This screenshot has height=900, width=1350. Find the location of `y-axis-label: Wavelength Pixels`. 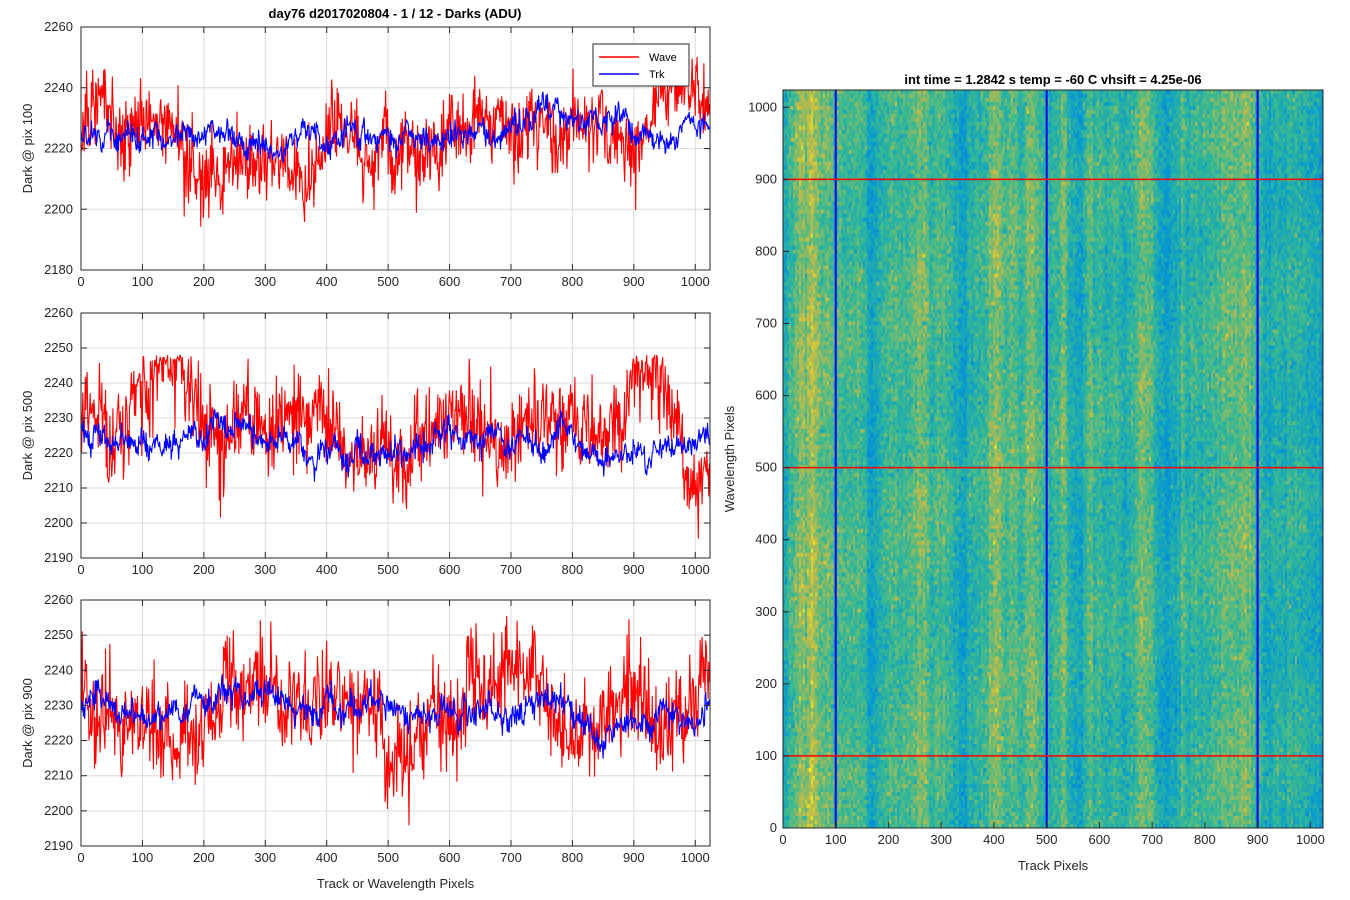

y-axis-label: Wavelength Pixels is located at coordinates (729, 458).